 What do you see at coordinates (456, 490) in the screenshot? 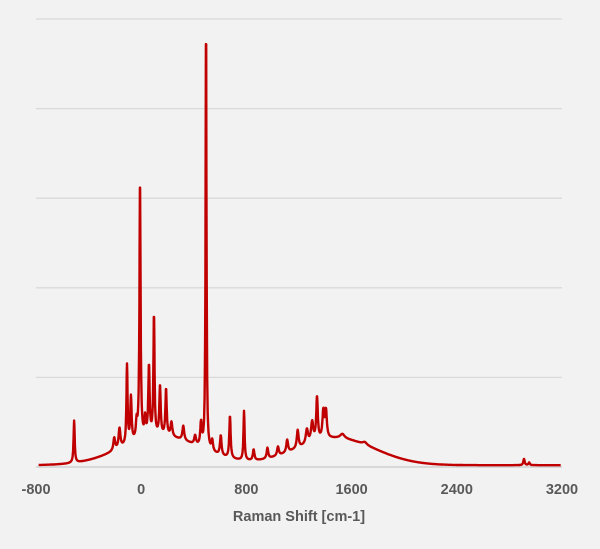
I see `x-tick-label: 2400` at bounding box center [456, 490].